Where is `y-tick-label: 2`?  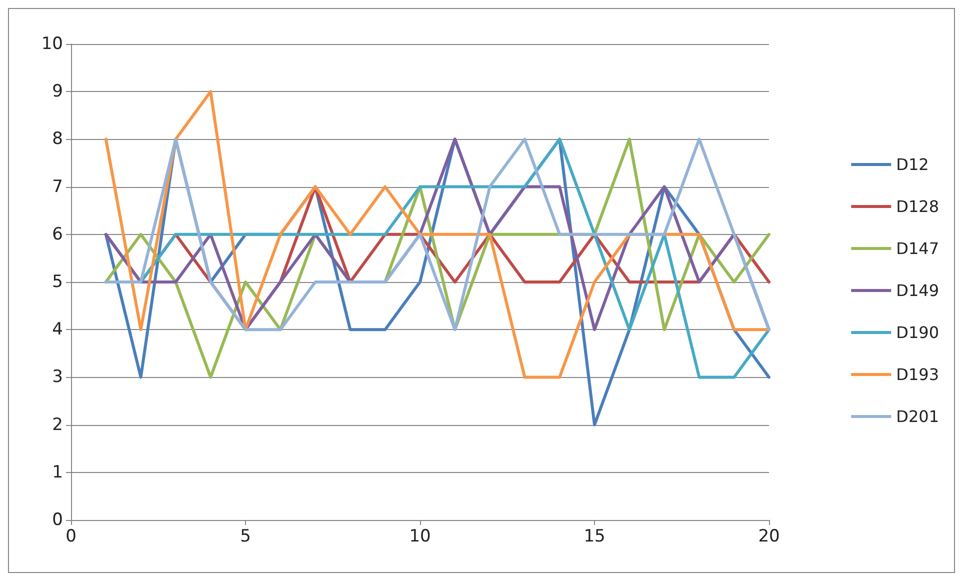 y-tick-label: 2 is located at coordinates (57, 424).